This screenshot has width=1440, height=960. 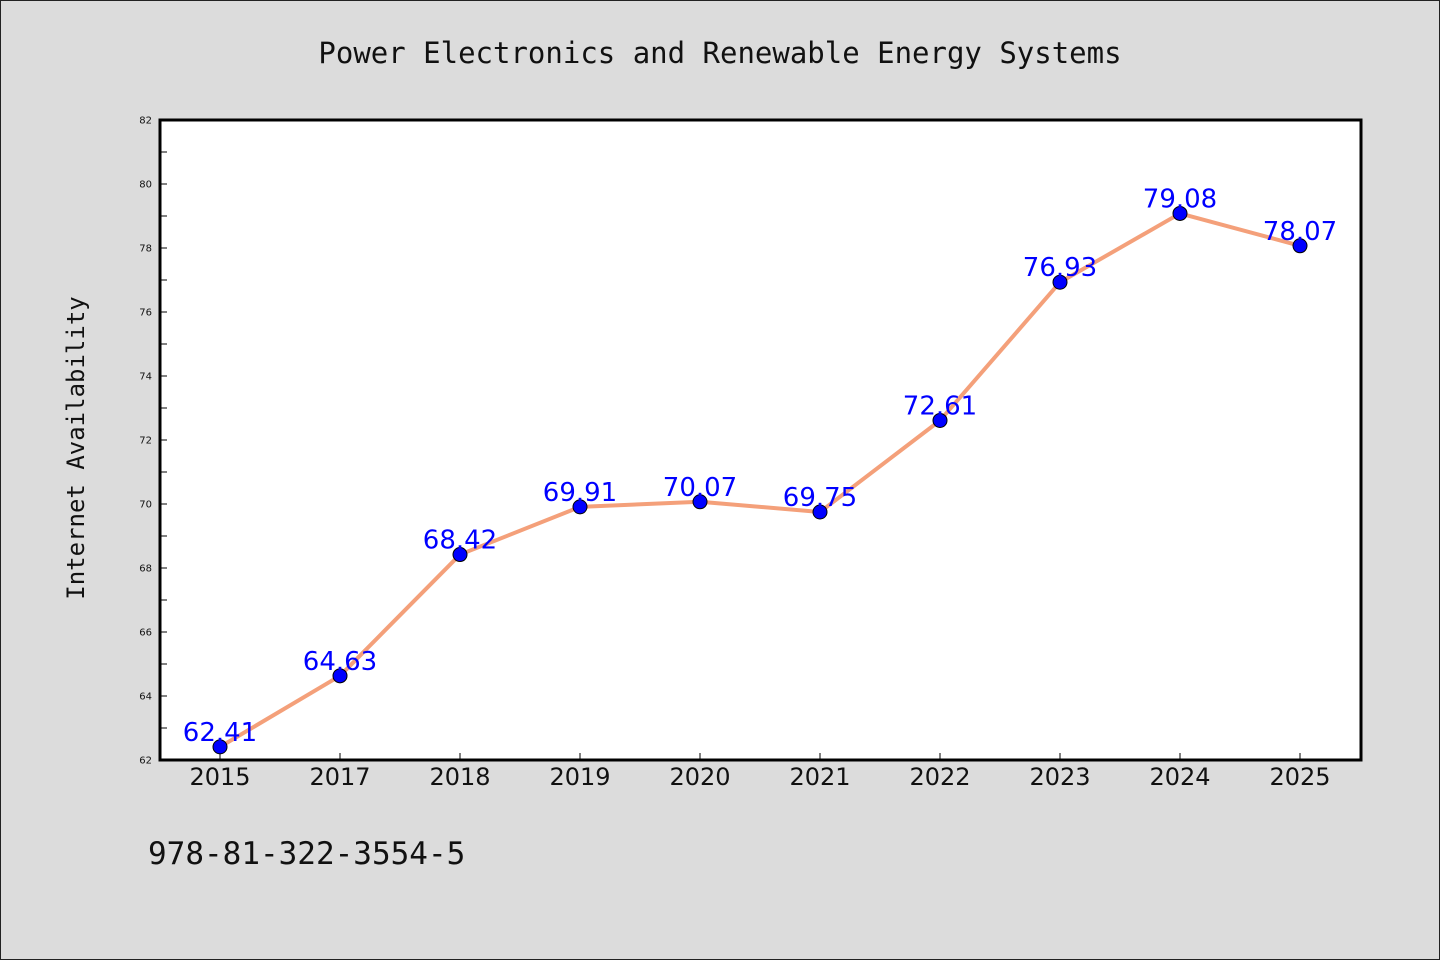 I want to click on data-label: 70.07, so click(x=700, y=488).